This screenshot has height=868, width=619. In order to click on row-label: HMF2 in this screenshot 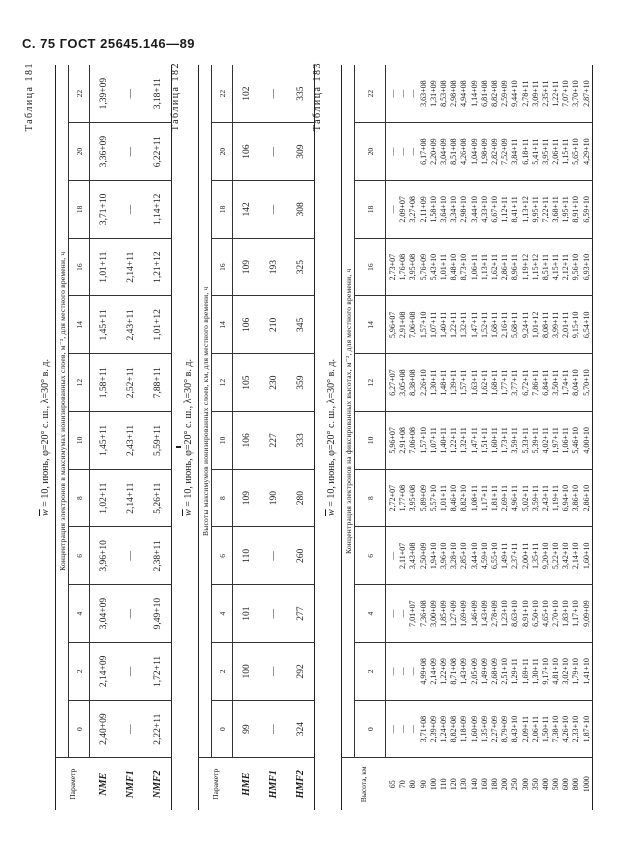, I will do `click(301, 784)`.